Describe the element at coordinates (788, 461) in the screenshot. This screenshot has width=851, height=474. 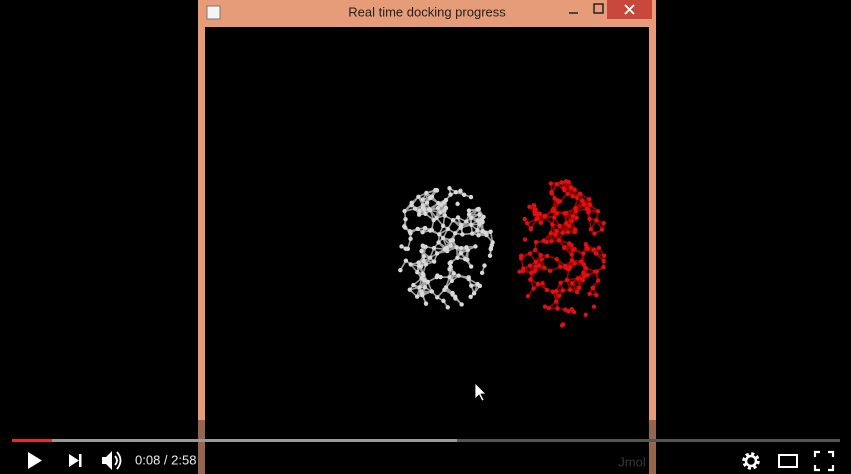
I see `theater-button` at that location.